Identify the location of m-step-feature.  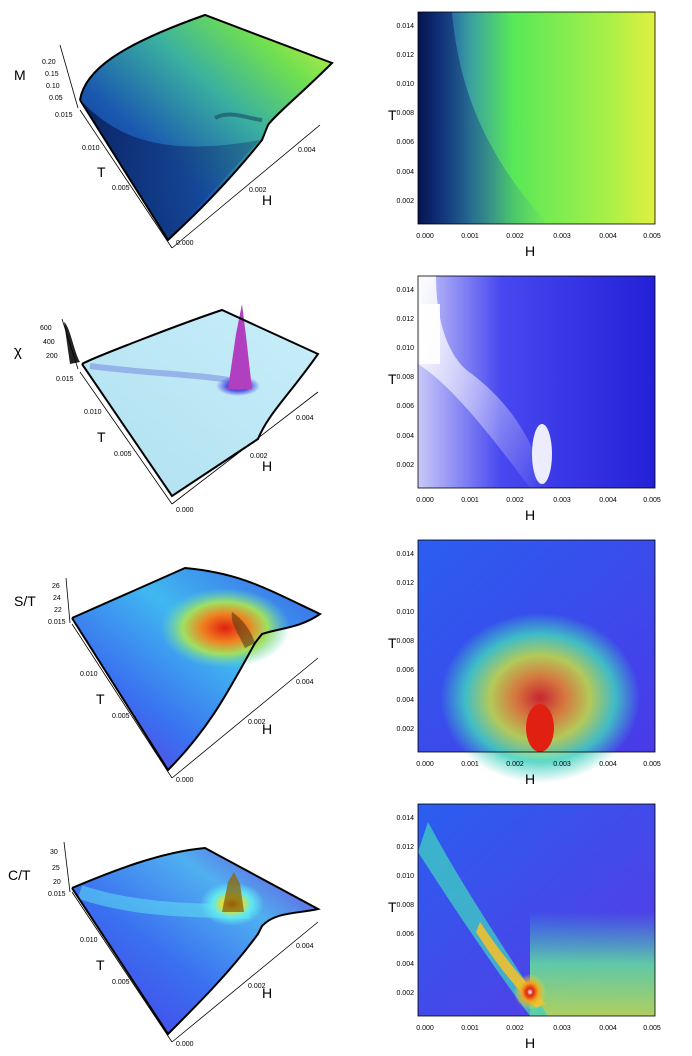
(238, 117).